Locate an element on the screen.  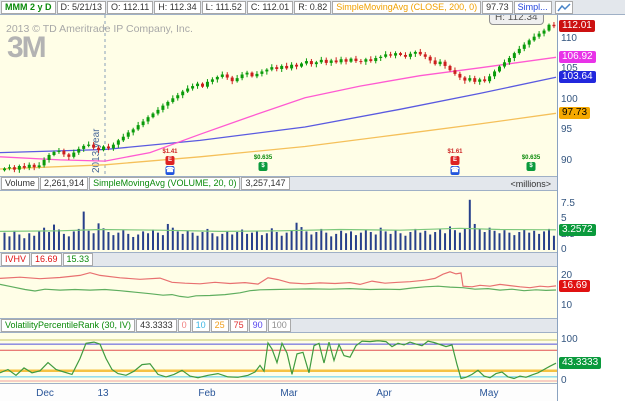
vpr-threshold-75: 75 is located at coordinates (238, 325).